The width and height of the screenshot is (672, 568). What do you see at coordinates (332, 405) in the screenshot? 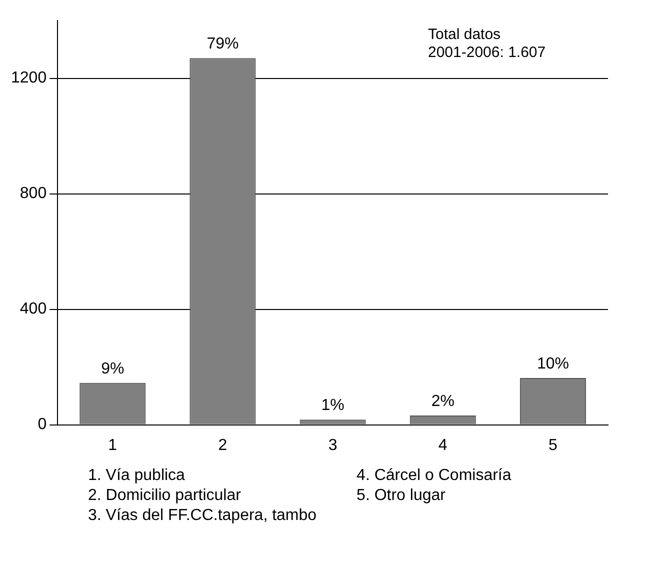
I see `annotation: 1%` at bounding box center [332, 405].